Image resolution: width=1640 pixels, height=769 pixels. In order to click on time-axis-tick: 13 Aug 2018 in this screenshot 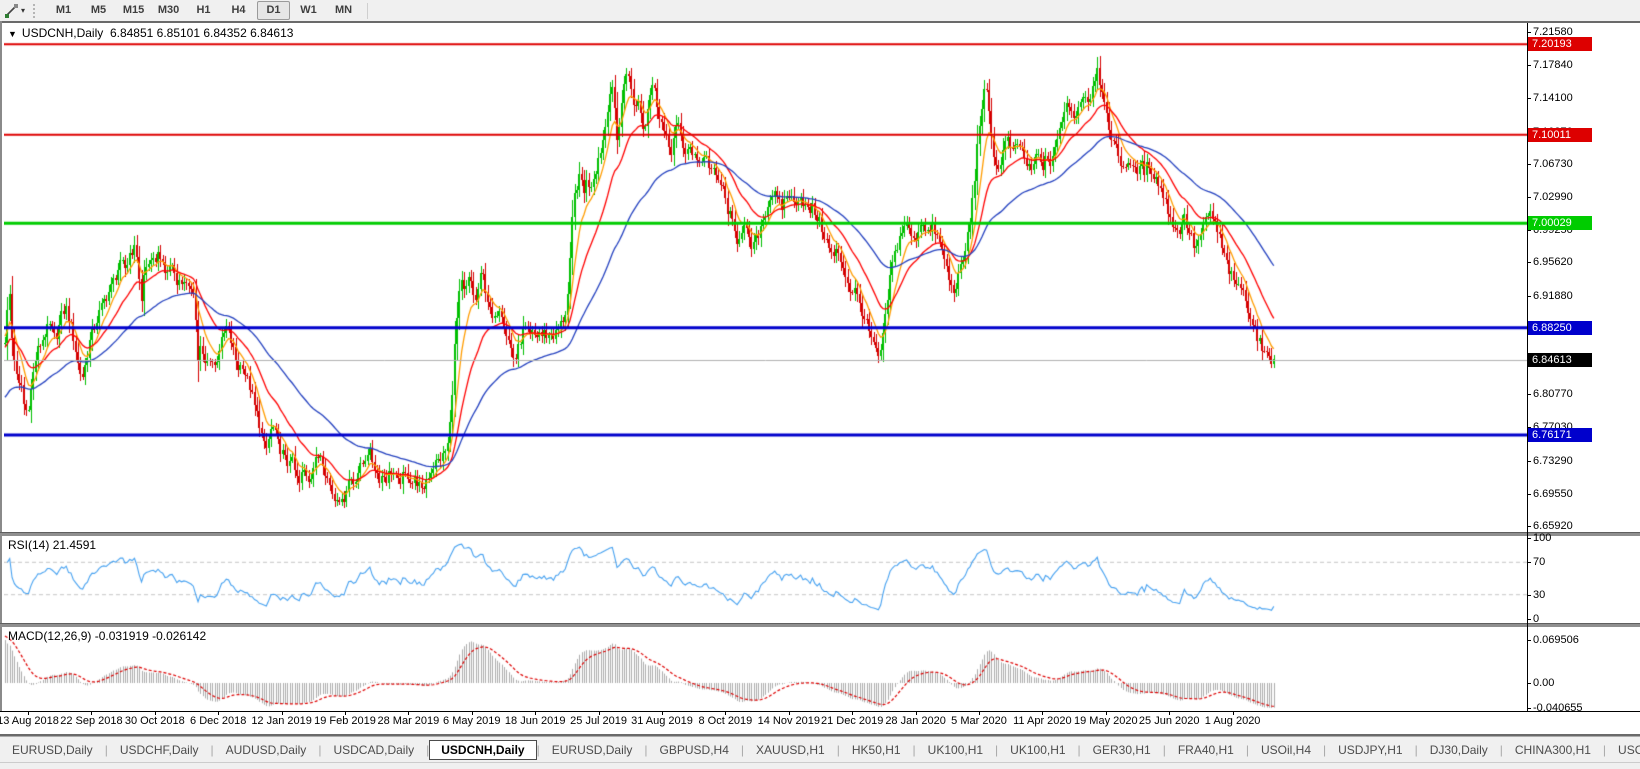, I will do `click(29, 721)`.